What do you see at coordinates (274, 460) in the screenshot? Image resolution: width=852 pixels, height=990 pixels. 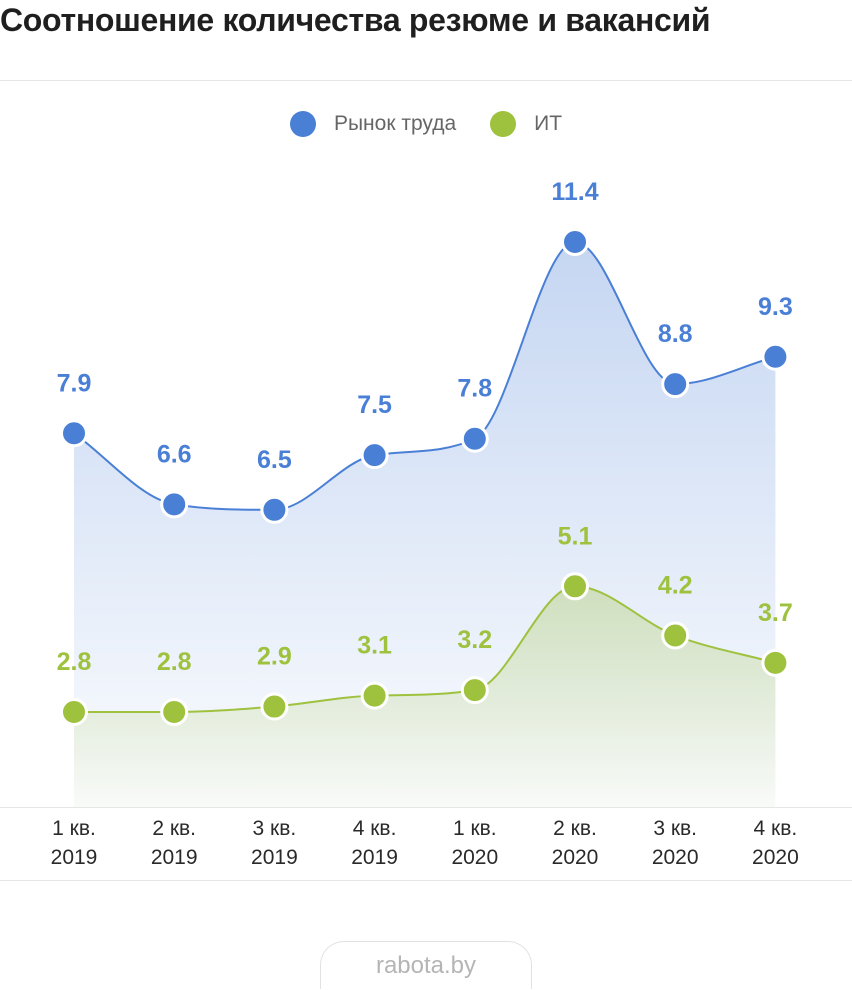 I see `data-label-labor-market-3: 6.5` at bounding box center [274, 460].